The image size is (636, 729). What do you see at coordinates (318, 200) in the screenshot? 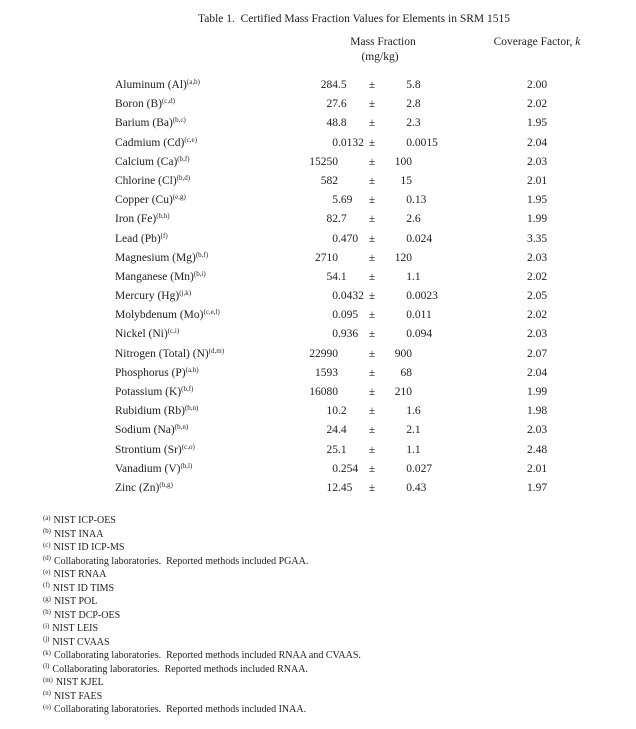
I see `table-row: Copper (Cu)(e,g) 5 .69 ± 0 .13 1.95` at bounding box center [318, 200].